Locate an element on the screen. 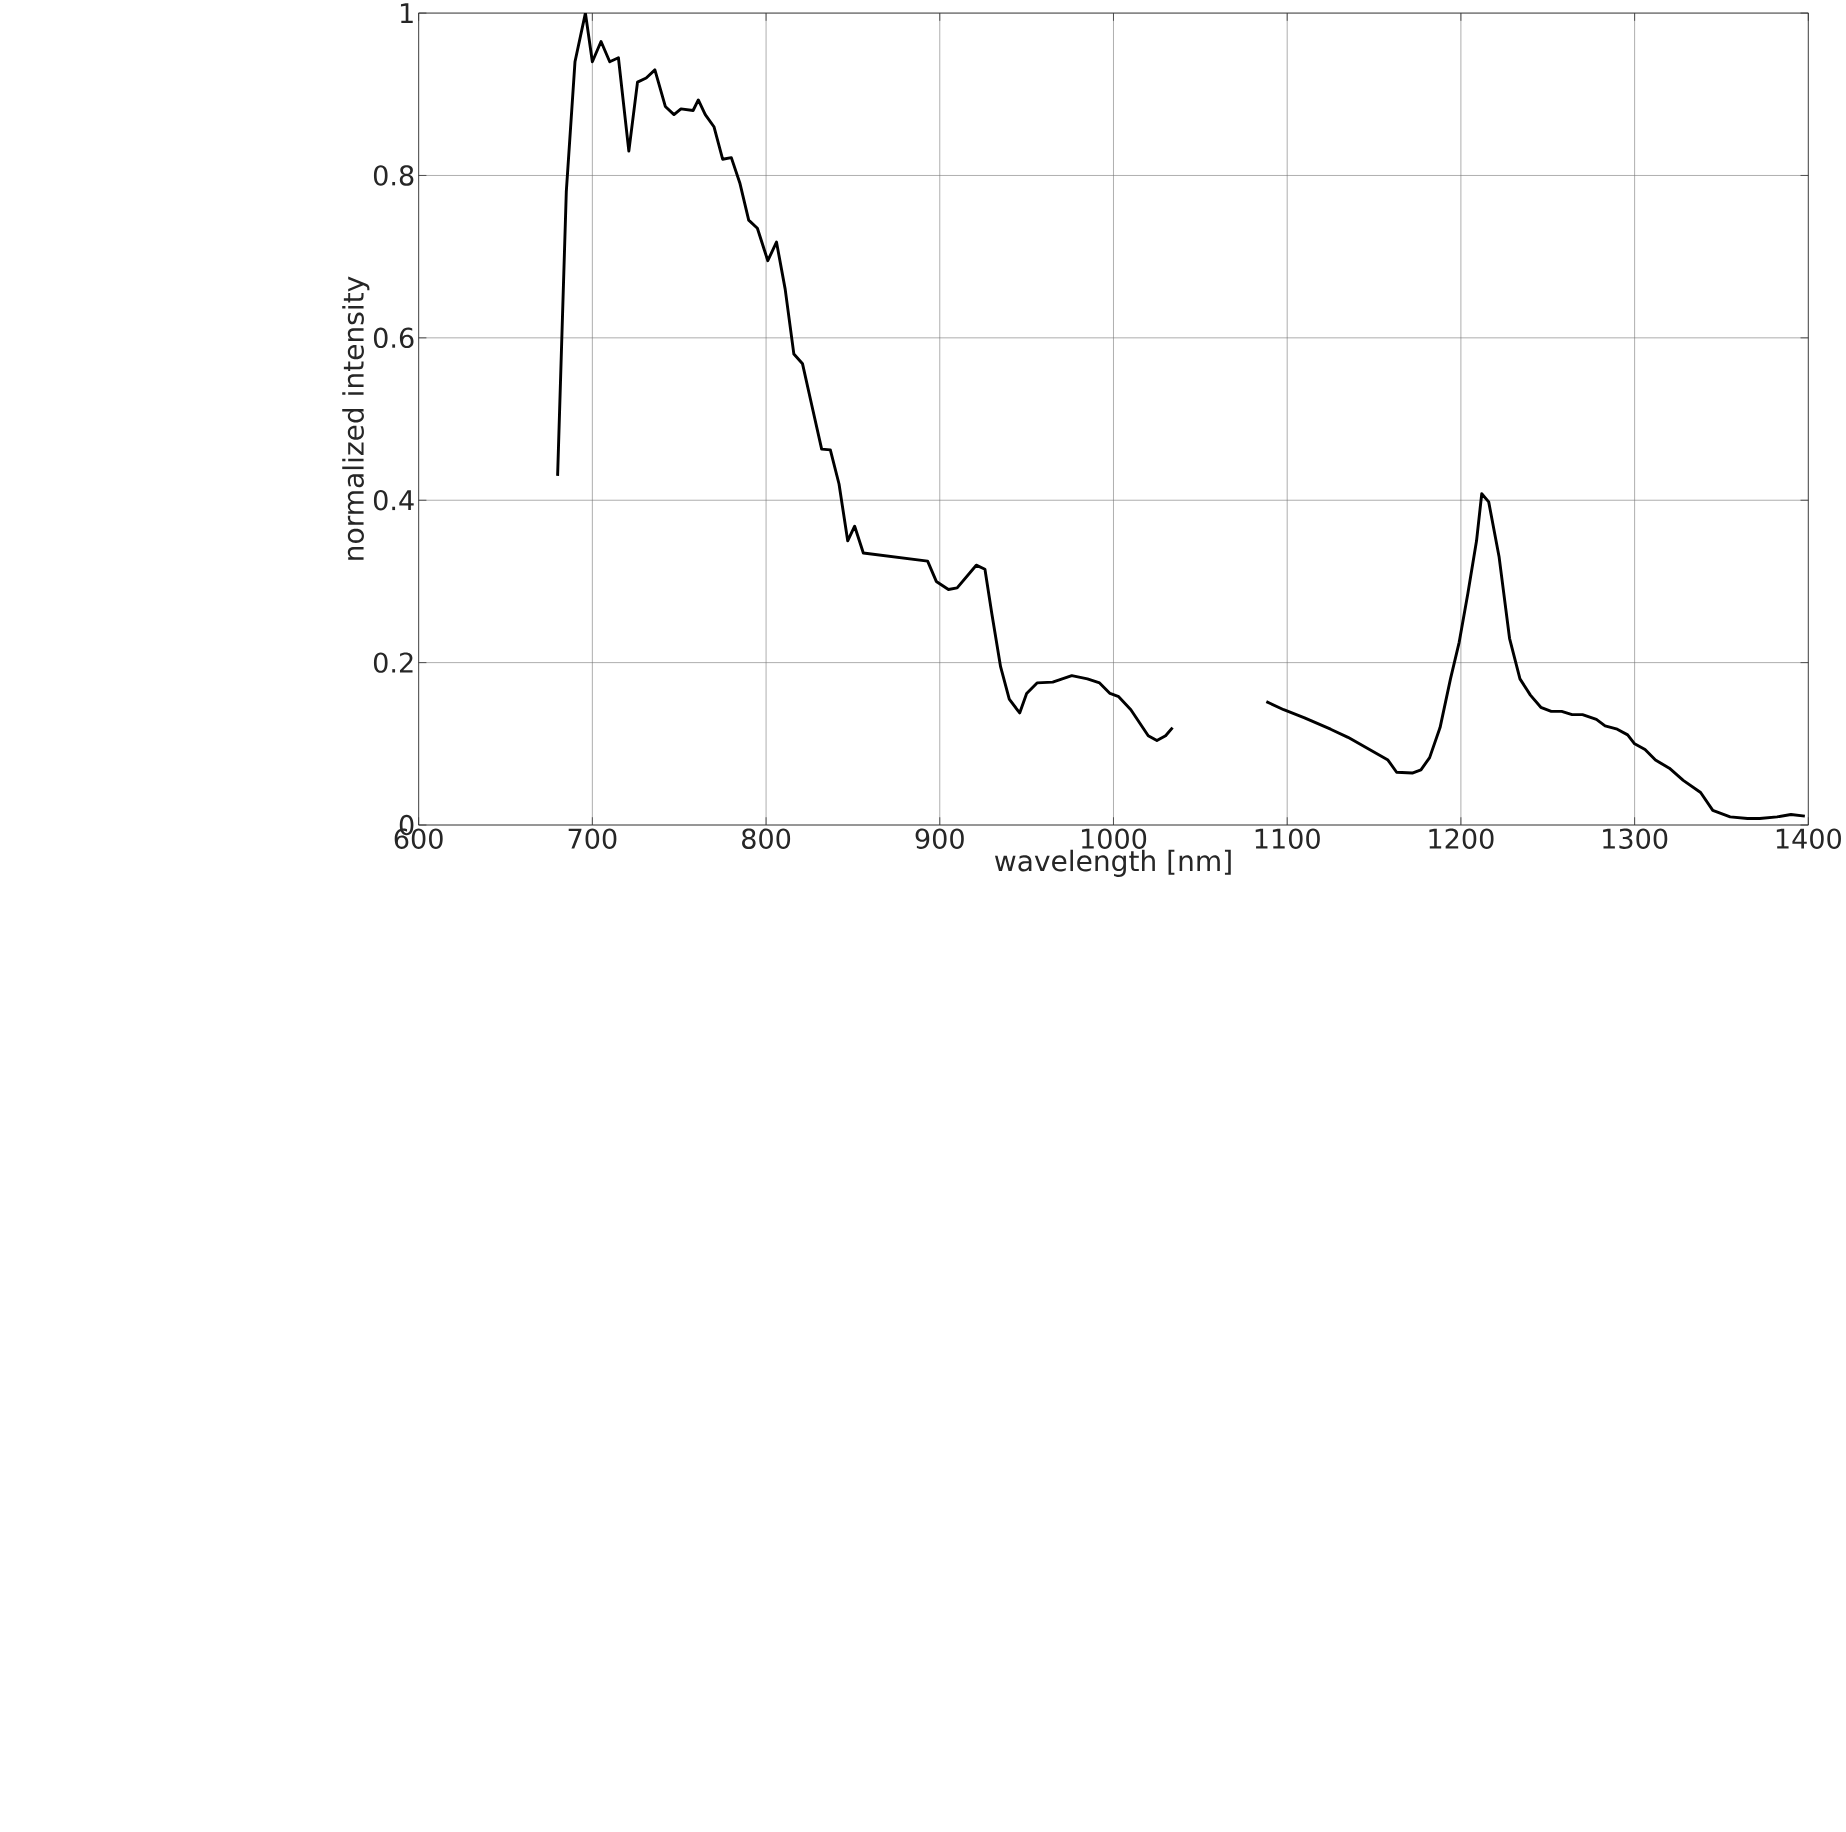 This screenshot has width=1846, height=1832. y-tick-label: 0.4 is located at coordinates (393, 500).